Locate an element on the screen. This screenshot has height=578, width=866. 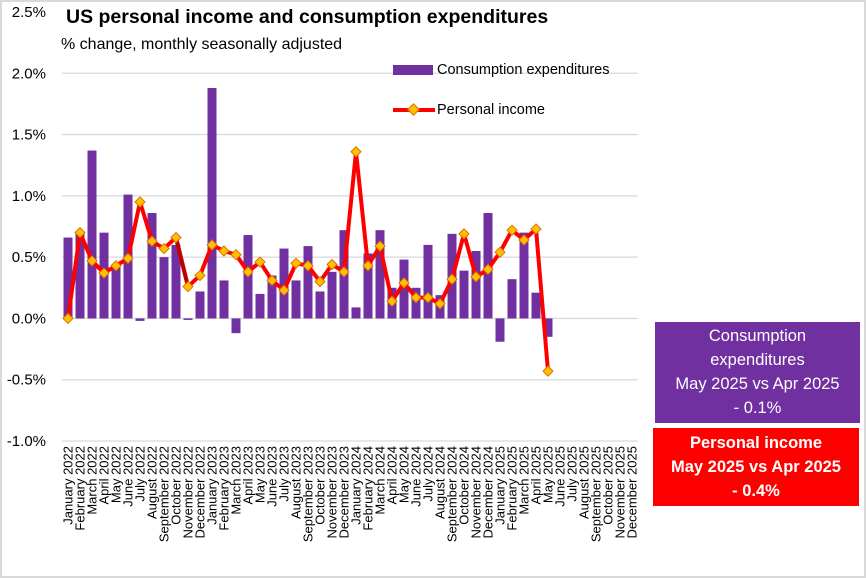
x-tick-label: April 2022 is located at coordinates (104, 475).